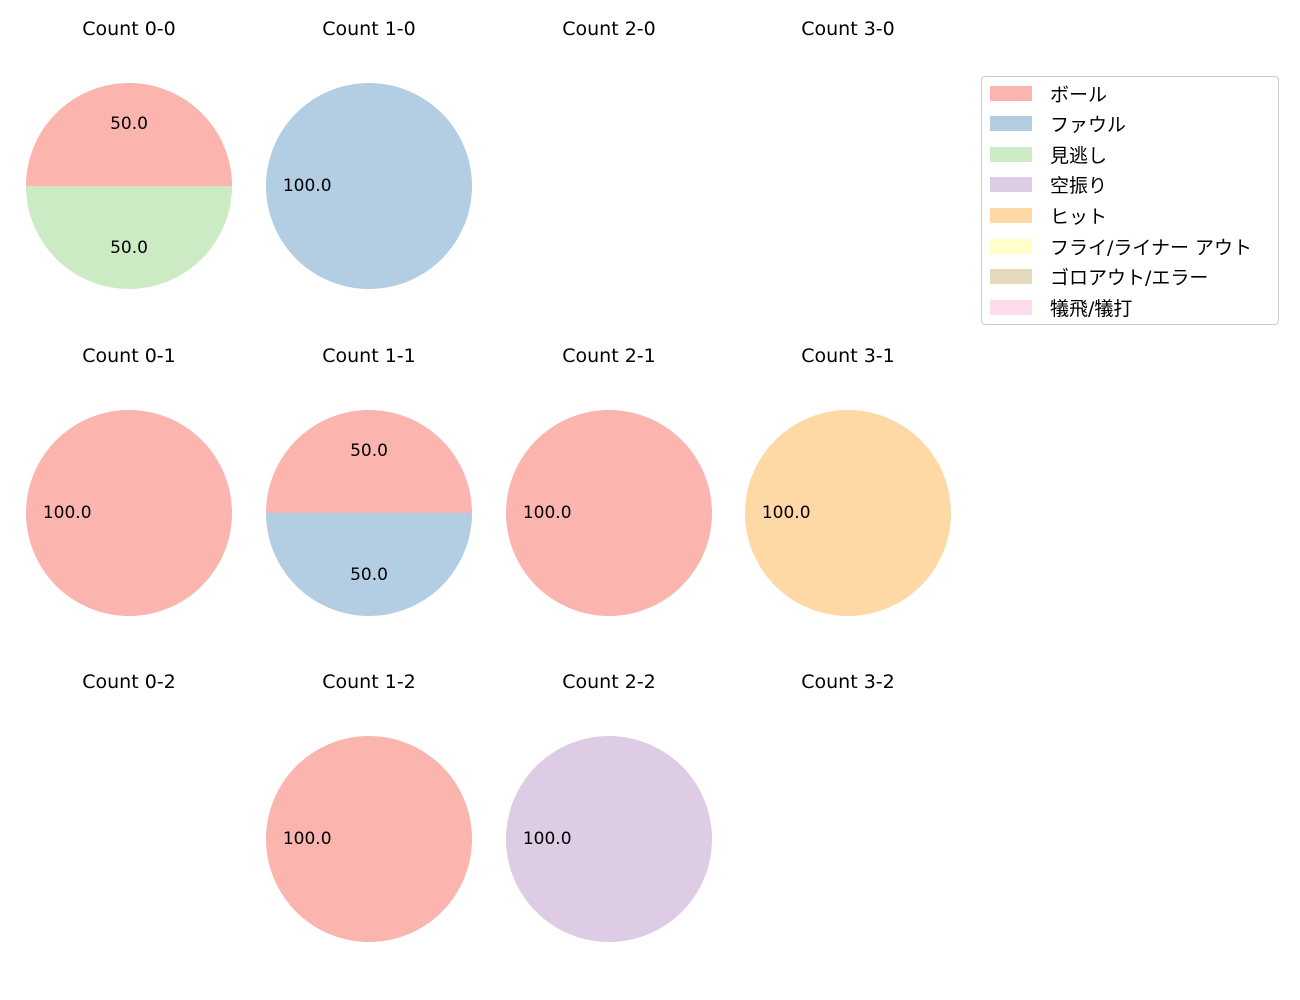  I want to click on pie-panel: Count 1-1 50.0 50.0, so click(369, 480).